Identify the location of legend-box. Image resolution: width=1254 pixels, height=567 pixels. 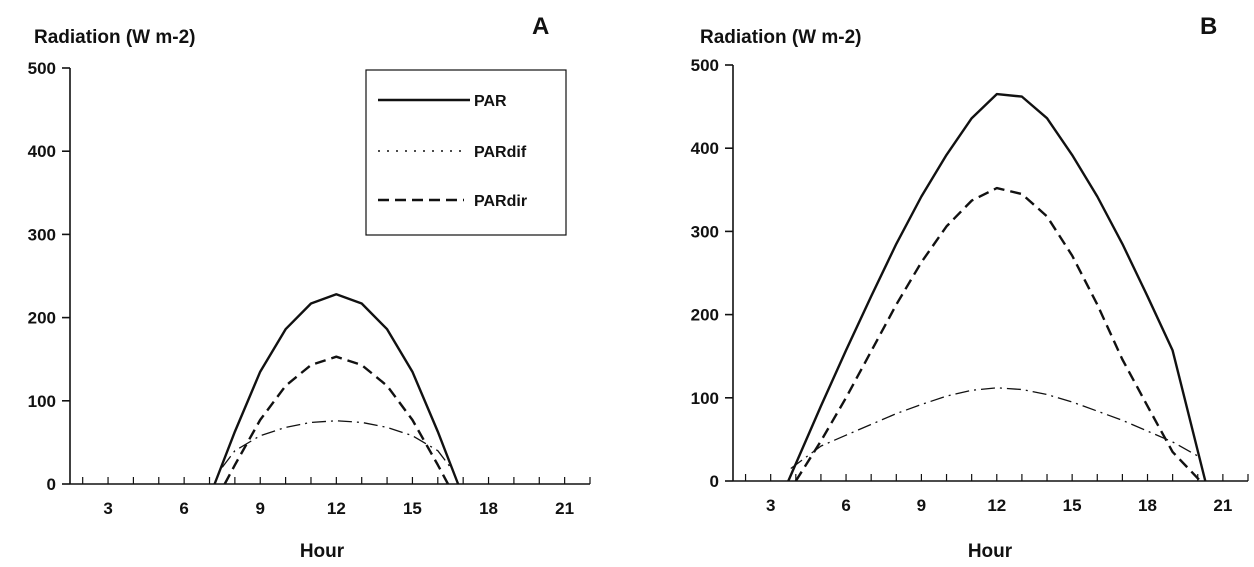
(466, 152).